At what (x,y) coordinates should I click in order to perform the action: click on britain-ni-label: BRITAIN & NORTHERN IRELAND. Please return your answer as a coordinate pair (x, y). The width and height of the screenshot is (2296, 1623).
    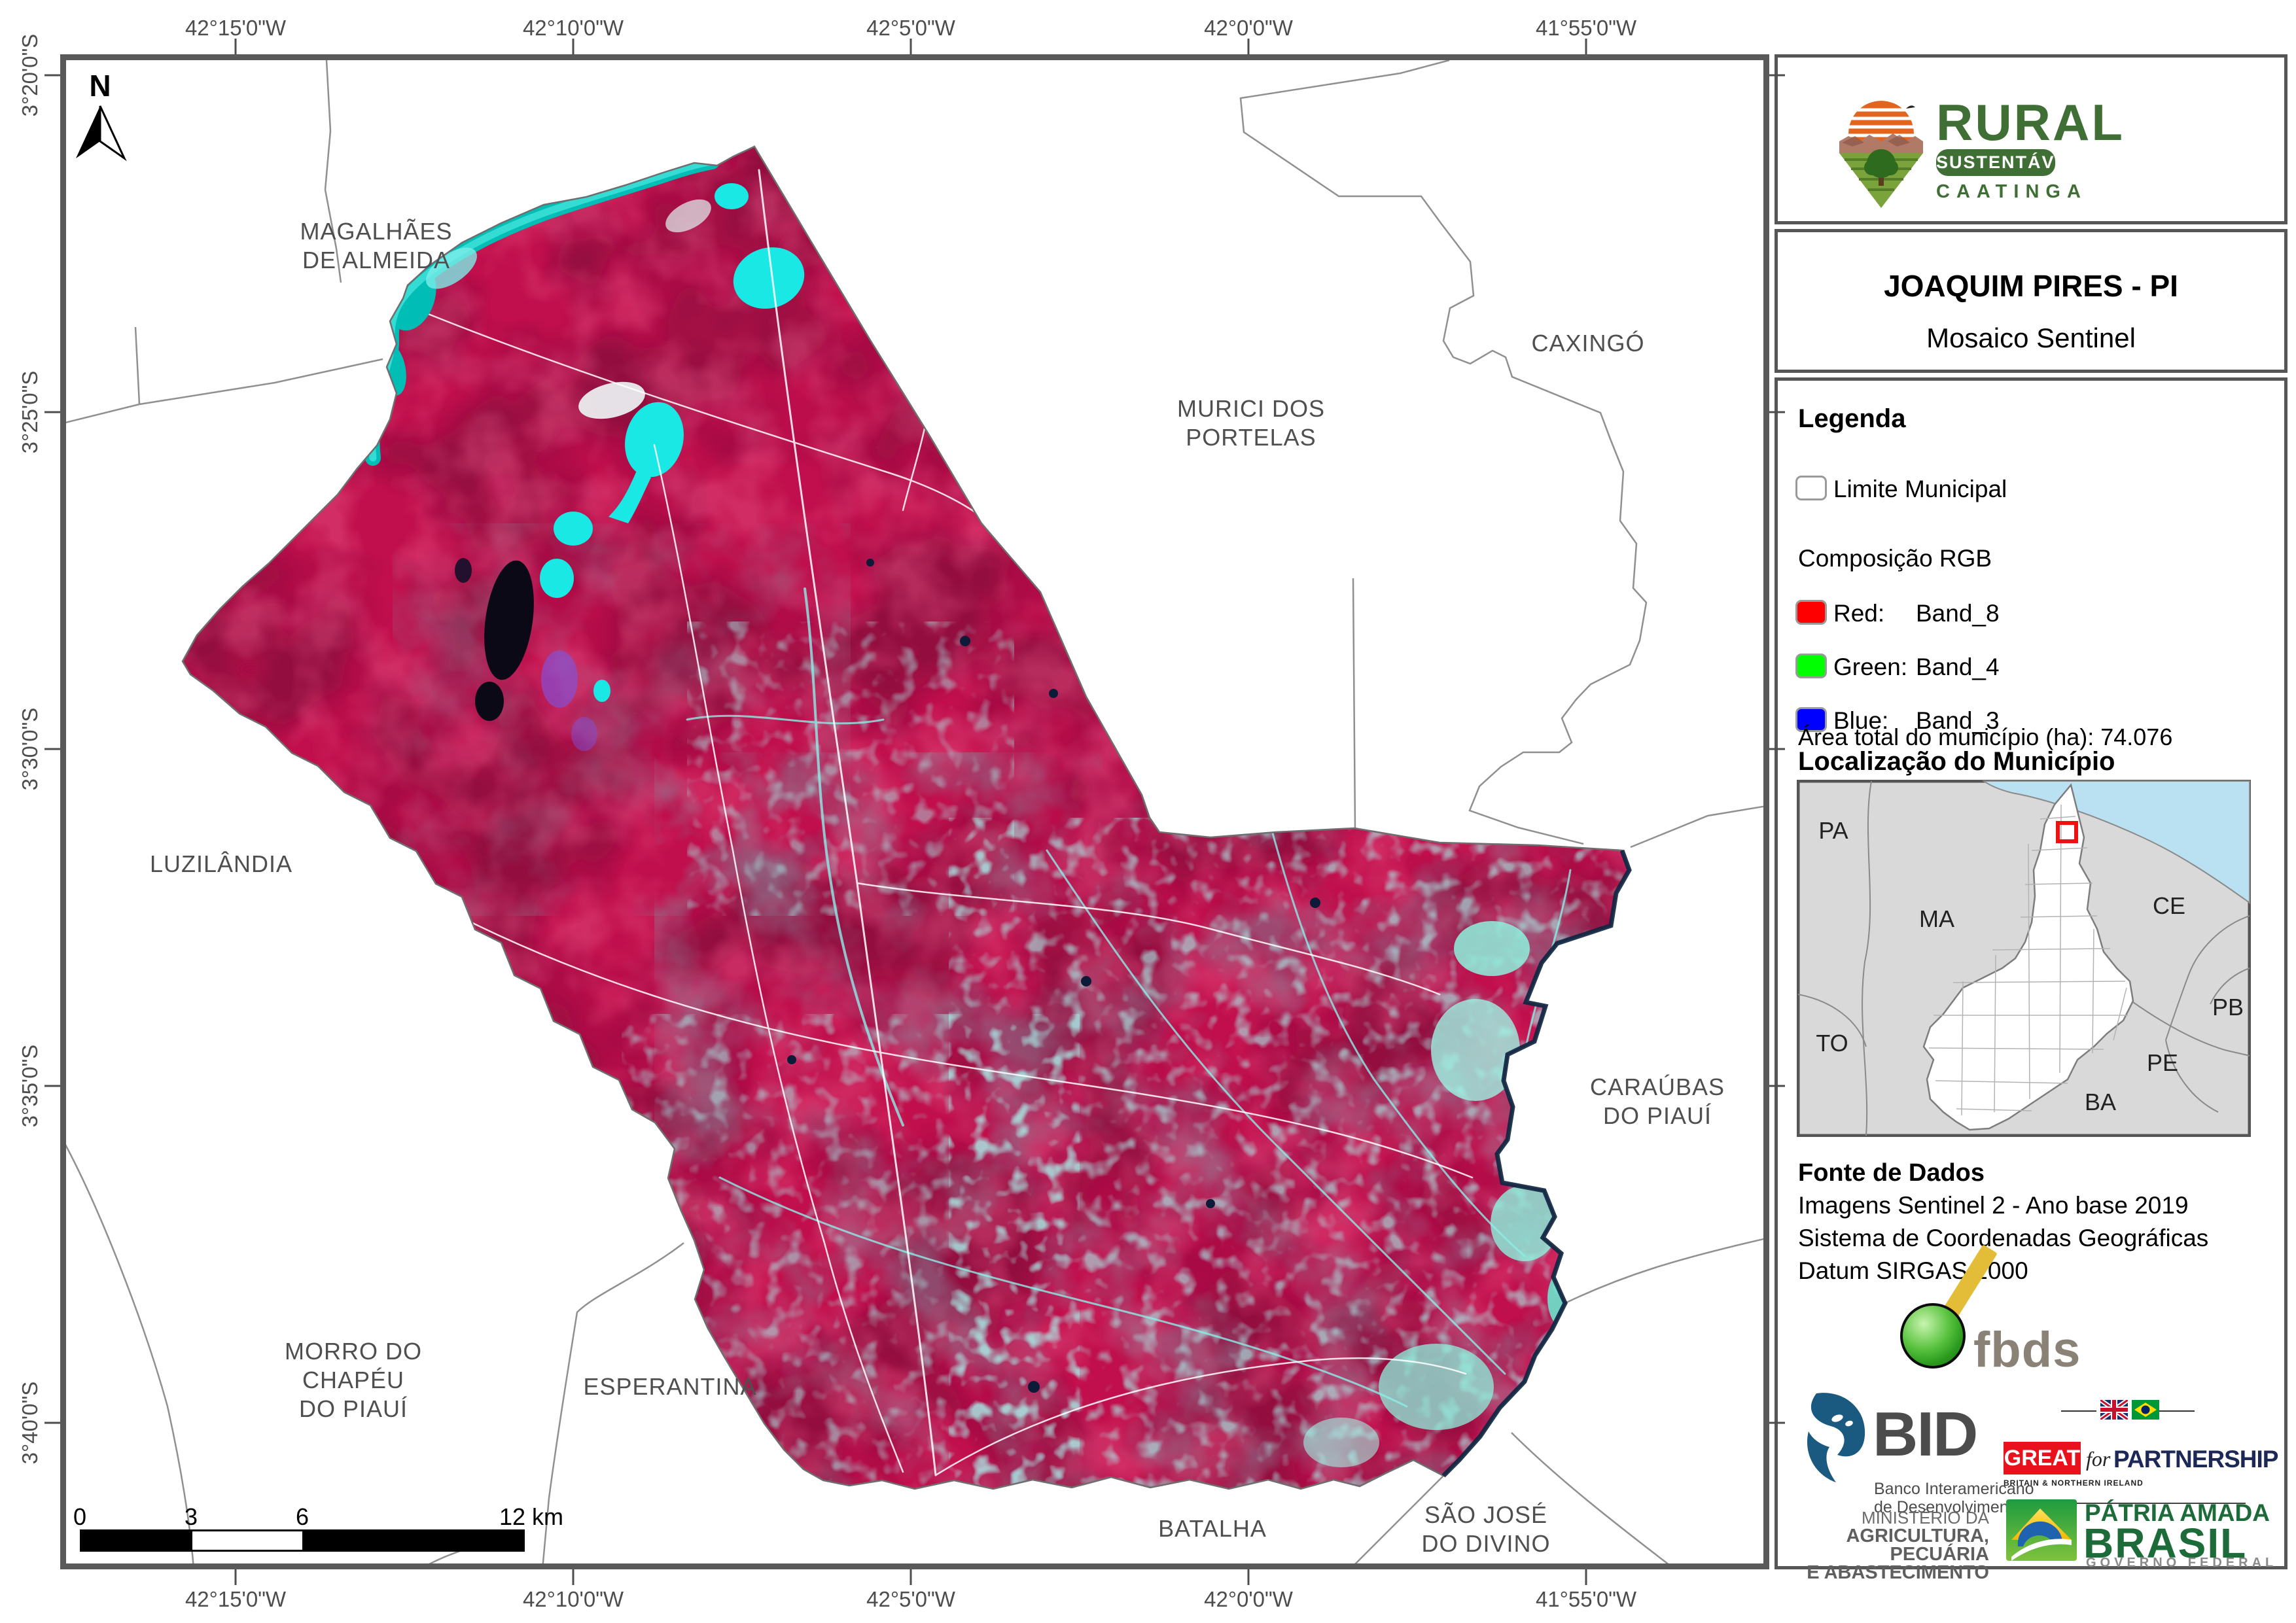
    Looking at the image, I should click on (2074, 1483).